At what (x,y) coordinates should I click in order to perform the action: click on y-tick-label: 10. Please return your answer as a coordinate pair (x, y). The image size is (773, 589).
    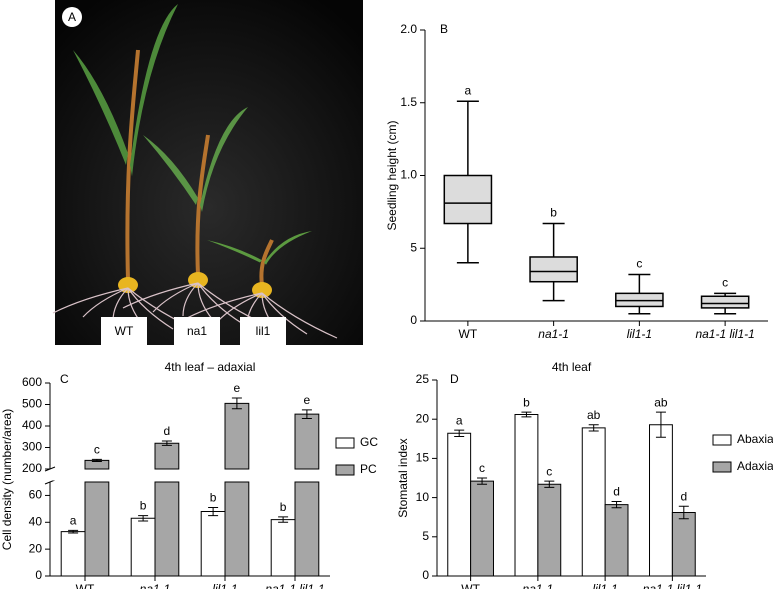
    Looking at the image, I should click on (423, 497).